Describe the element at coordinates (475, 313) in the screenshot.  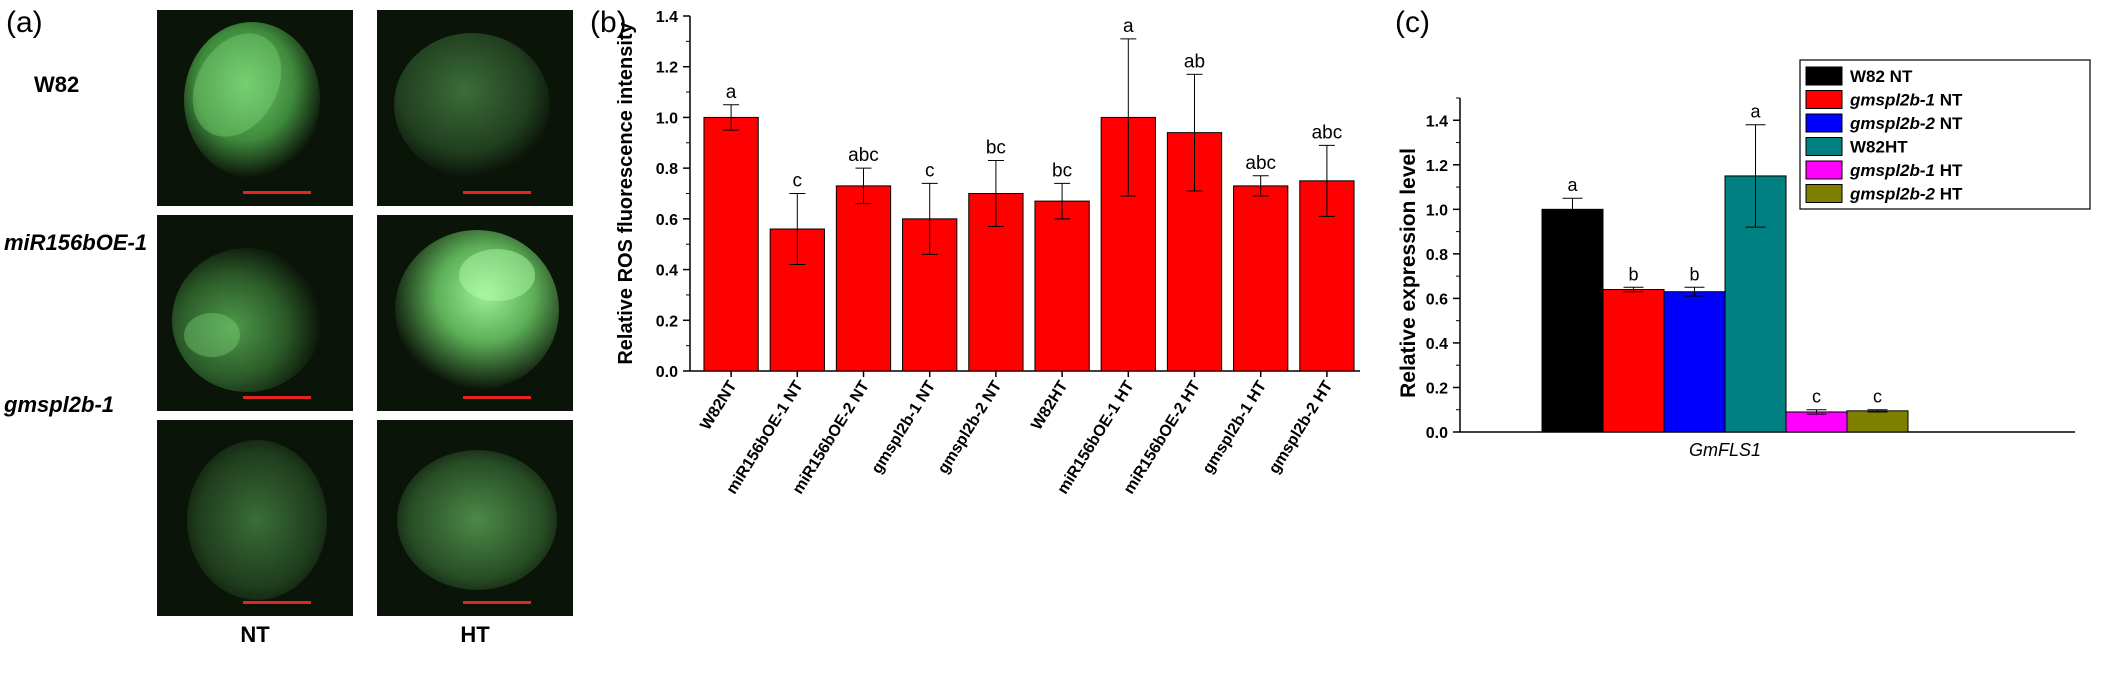
I see `micrograph-mir156boe-1-ht` at that location.